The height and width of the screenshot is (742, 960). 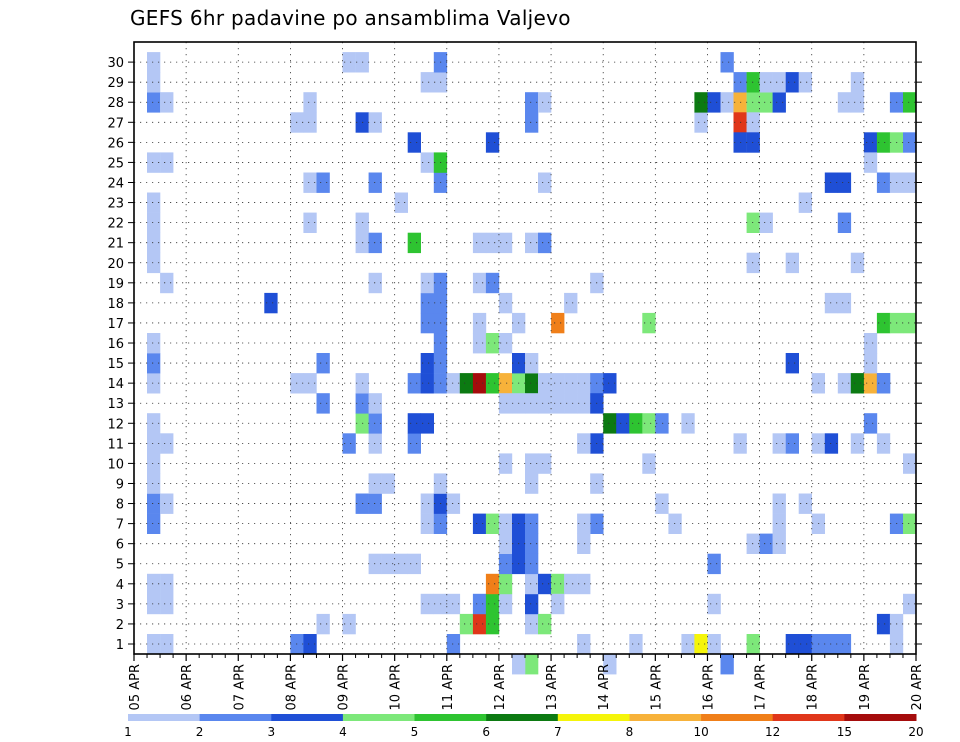 I want to click on y-tick-label: 21, so click(x=115, y=244).